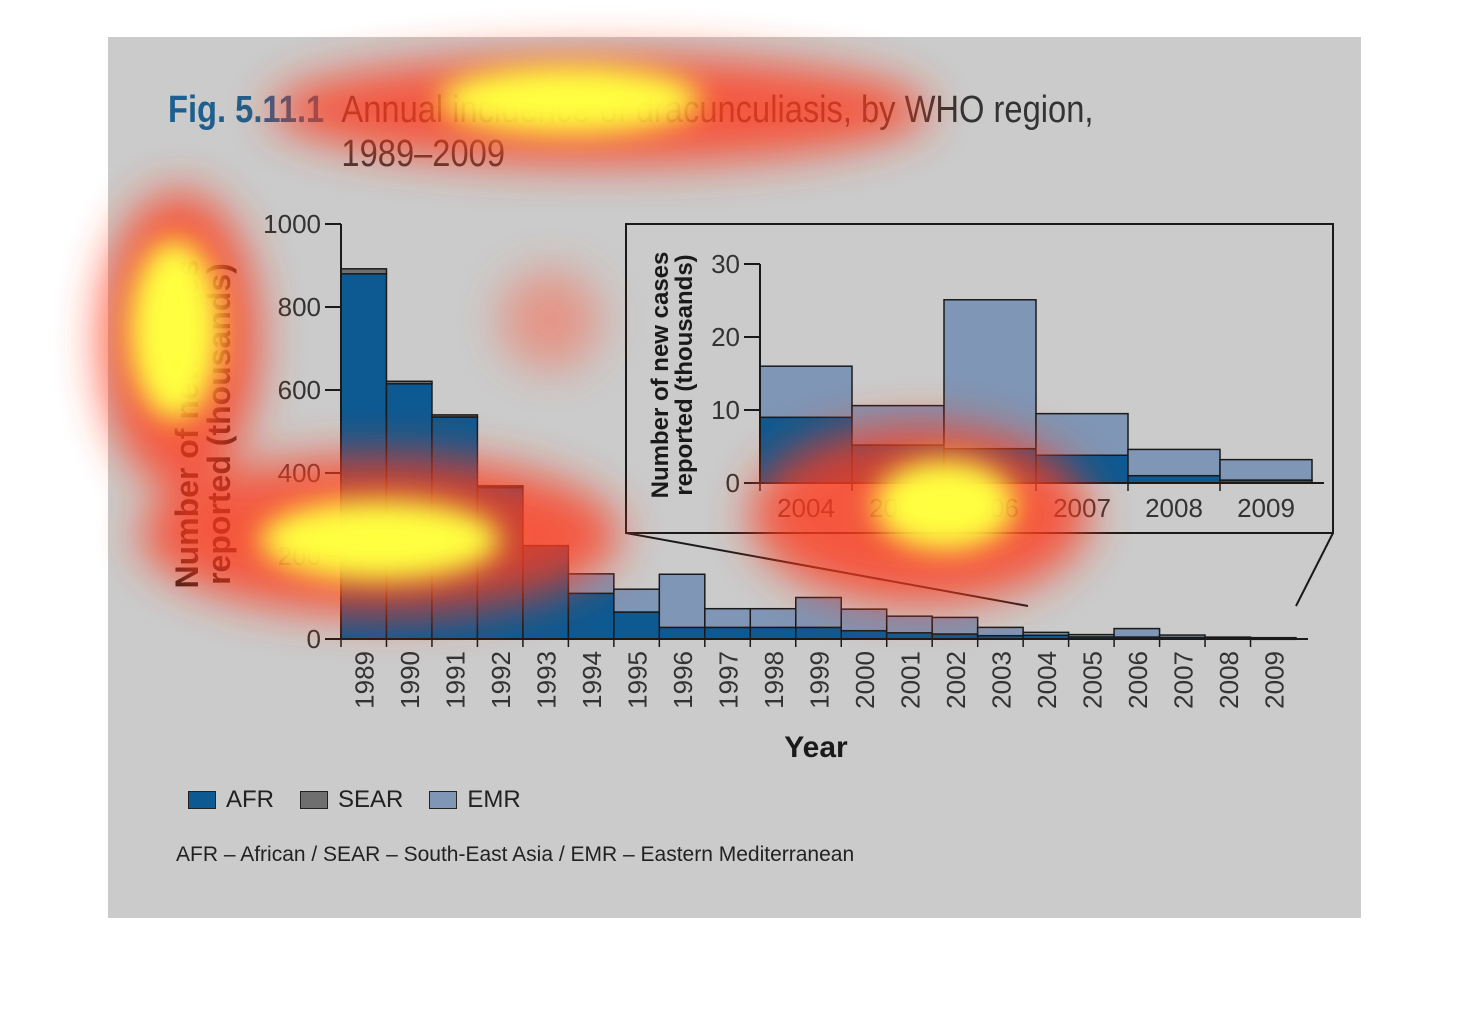 The width and height of the screenshot is (1470, 1012). I want to click on legend: AFR SEAR EMR, so click(354, 800).